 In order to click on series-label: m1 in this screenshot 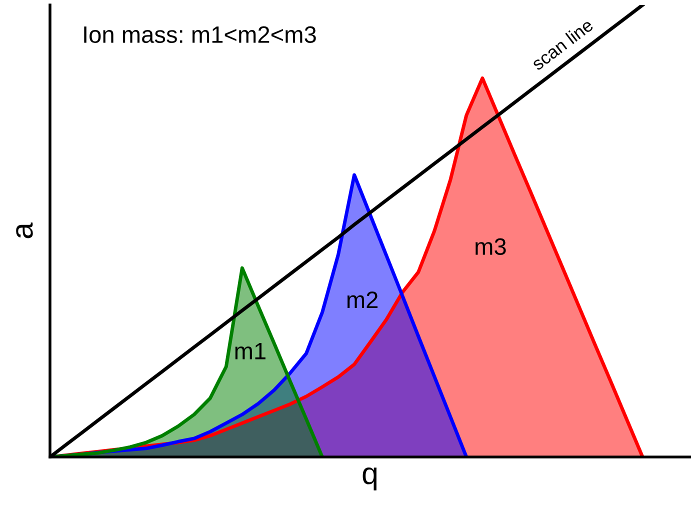, I will do `click(250, 351)`.